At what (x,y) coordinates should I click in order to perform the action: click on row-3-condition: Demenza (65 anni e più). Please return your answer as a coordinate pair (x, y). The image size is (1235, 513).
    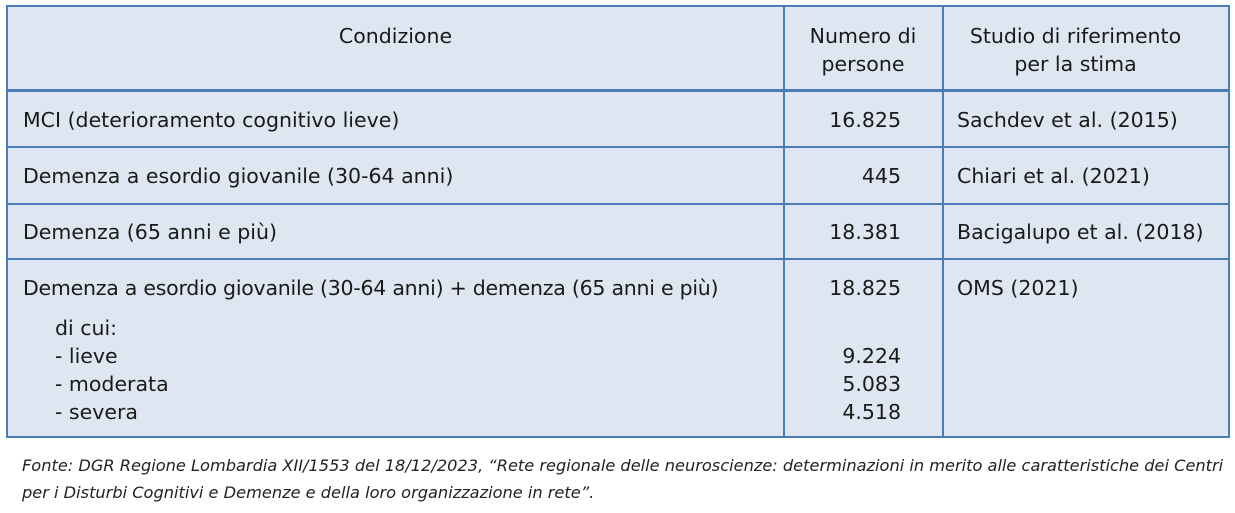
    Looking at the image, I should click on (150, 232).